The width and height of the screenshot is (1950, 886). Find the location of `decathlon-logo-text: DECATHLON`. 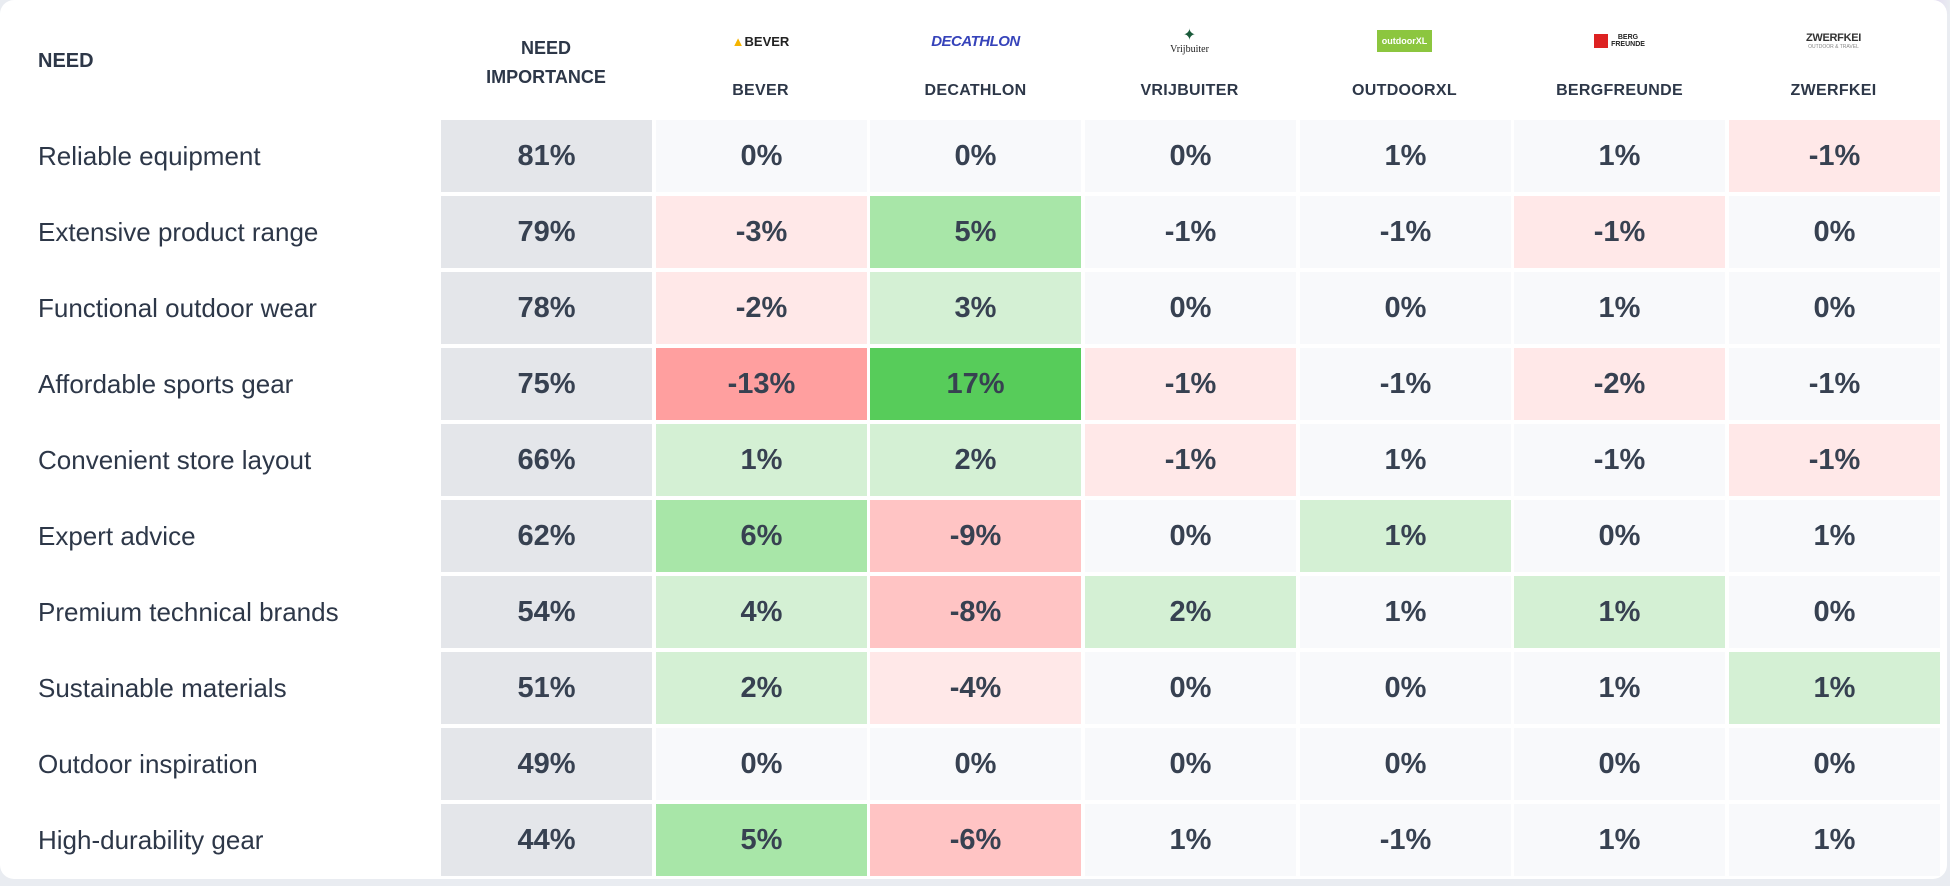

decathlon-logo-text: DECATHLON is located at coordinates (975, 41).